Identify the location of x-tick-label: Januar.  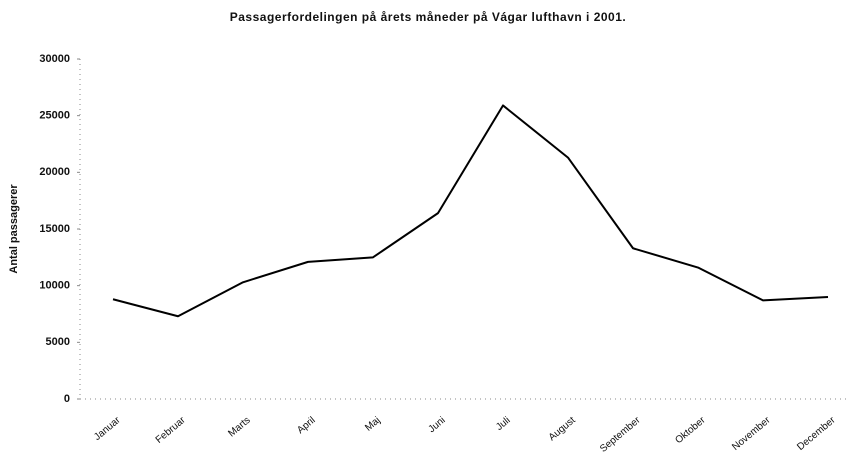
(107, 428).